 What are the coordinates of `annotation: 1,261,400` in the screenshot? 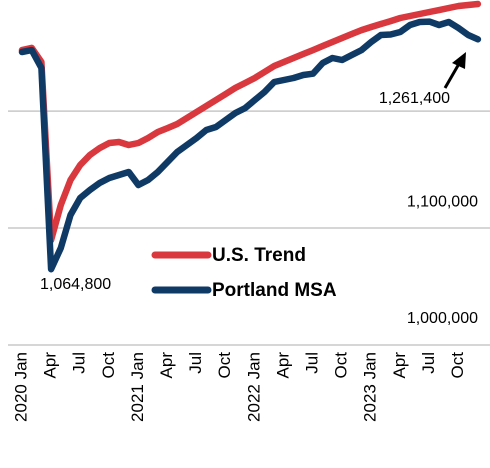 It's located at (414, 98).